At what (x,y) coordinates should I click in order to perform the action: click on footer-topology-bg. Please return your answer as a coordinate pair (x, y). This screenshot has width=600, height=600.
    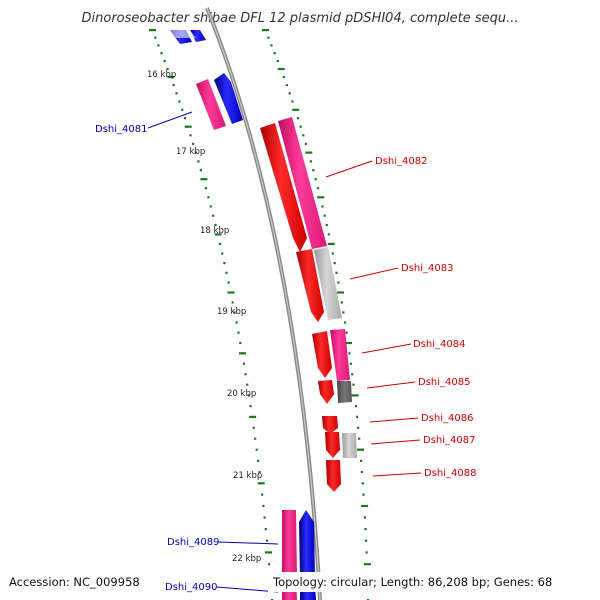
    Looking at the image, I should click on (434, 582).